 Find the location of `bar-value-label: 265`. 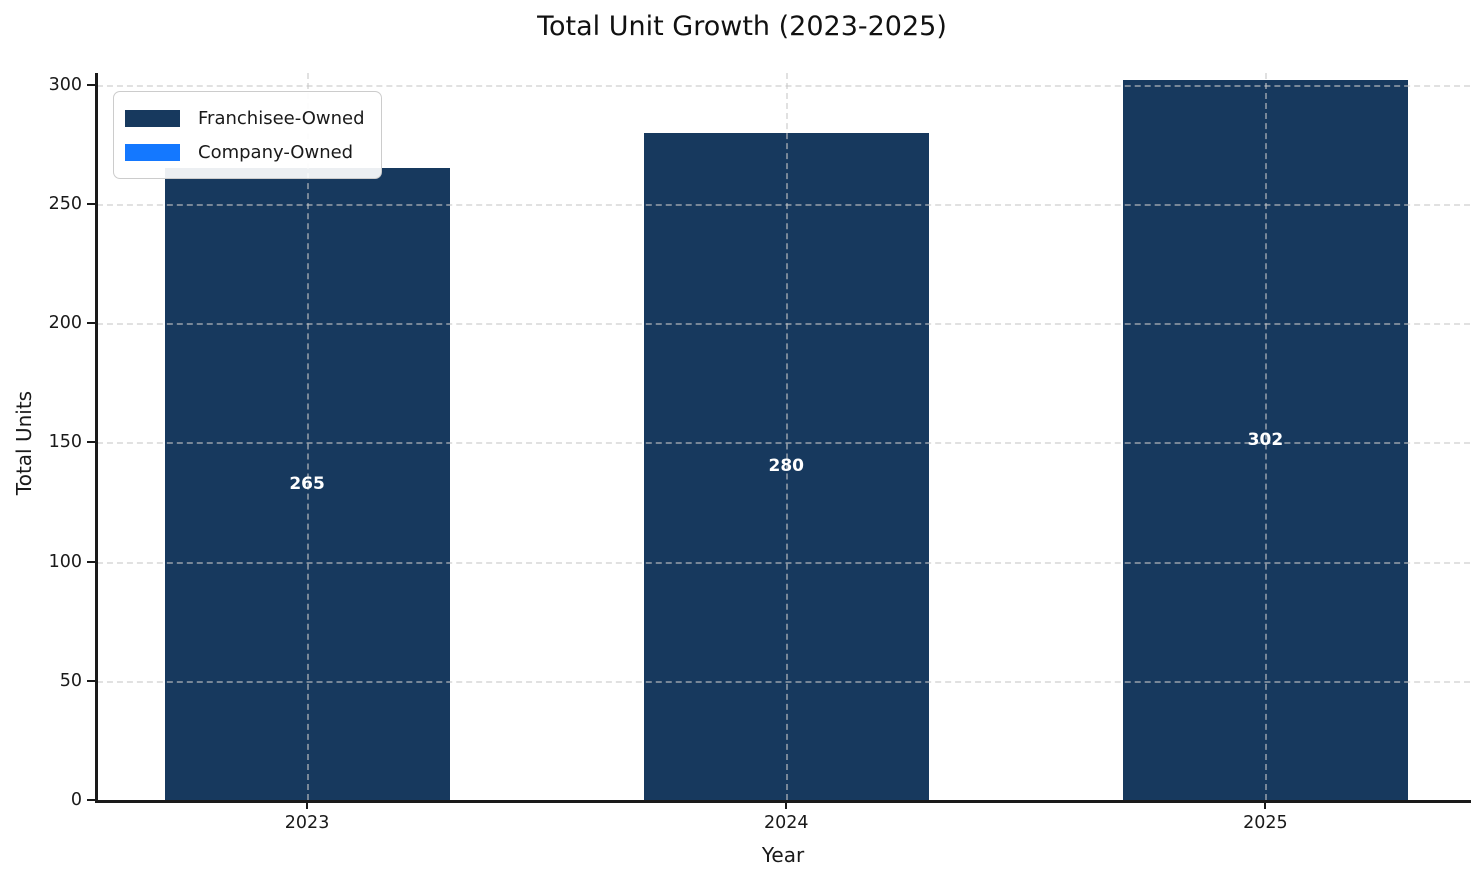

bar-value-label: 265 is located at coordinates (307, 484).